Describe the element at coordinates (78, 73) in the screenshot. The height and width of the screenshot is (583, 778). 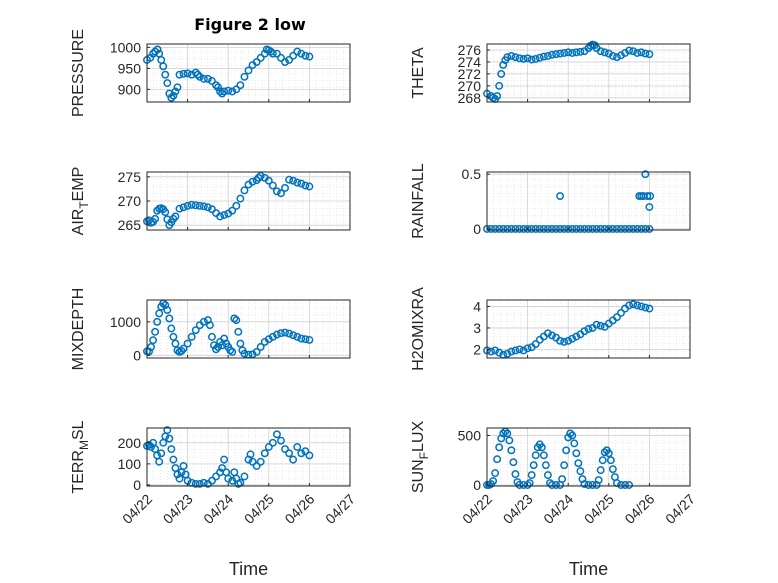
I see `y-axis-label: PRESSURE` at that location.